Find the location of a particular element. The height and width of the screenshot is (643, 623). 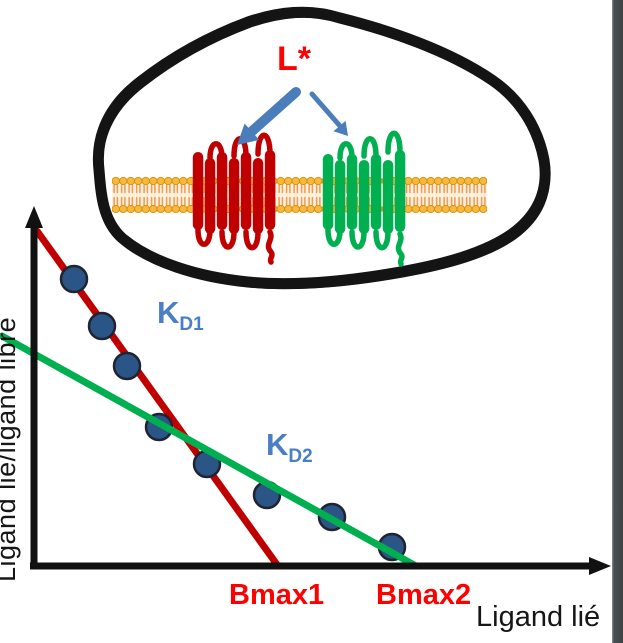

bmax1-label: Bmax1 is located at coordinates (277, 595).